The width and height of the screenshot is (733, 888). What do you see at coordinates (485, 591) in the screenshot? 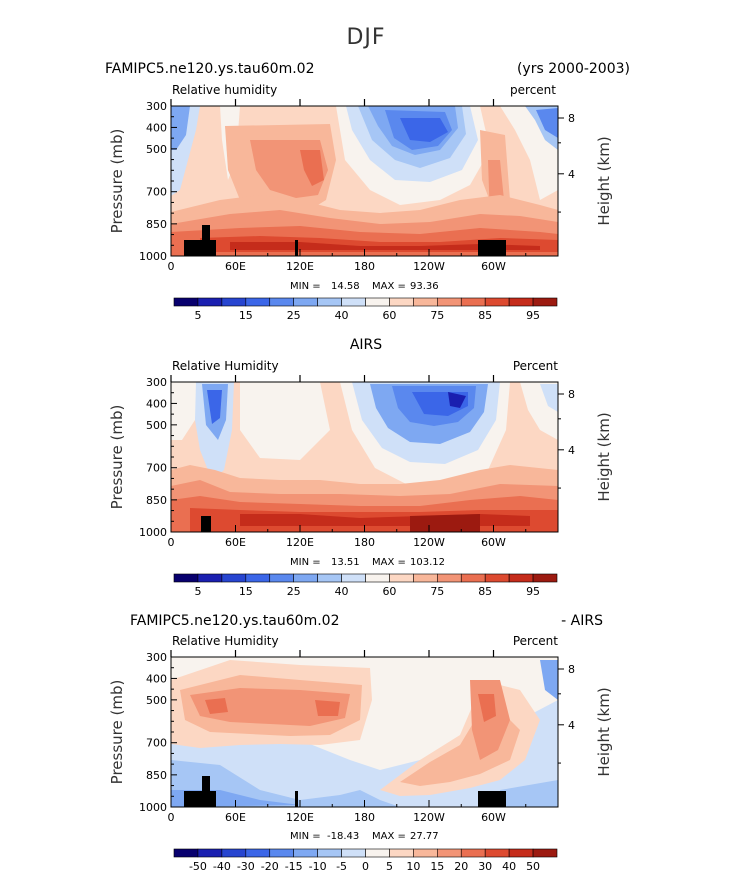
I see `colorbar-label: 85` at bounding box center [485, 591].